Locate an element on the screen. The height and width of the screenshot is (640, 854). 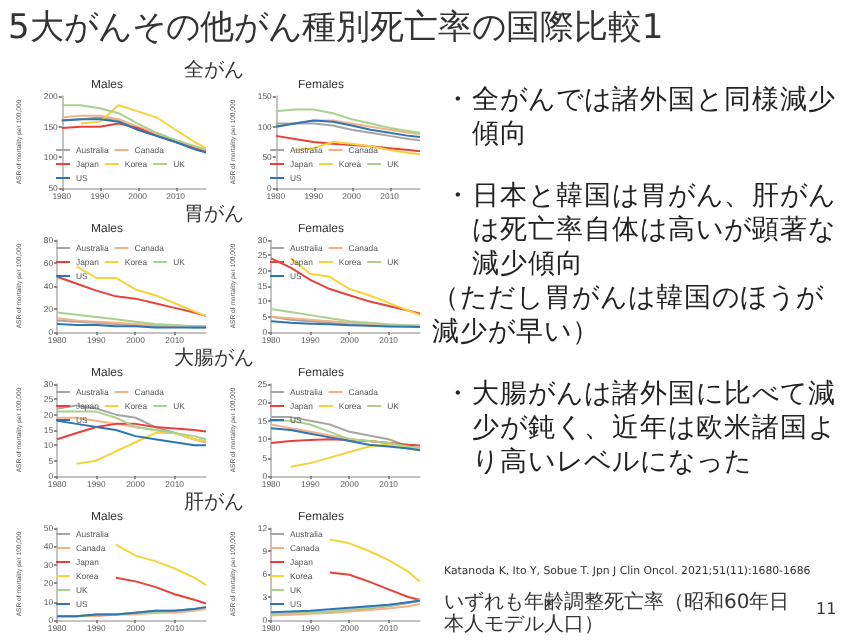
chart-subtitle: 肝がん is located at coordinates (214, 503).